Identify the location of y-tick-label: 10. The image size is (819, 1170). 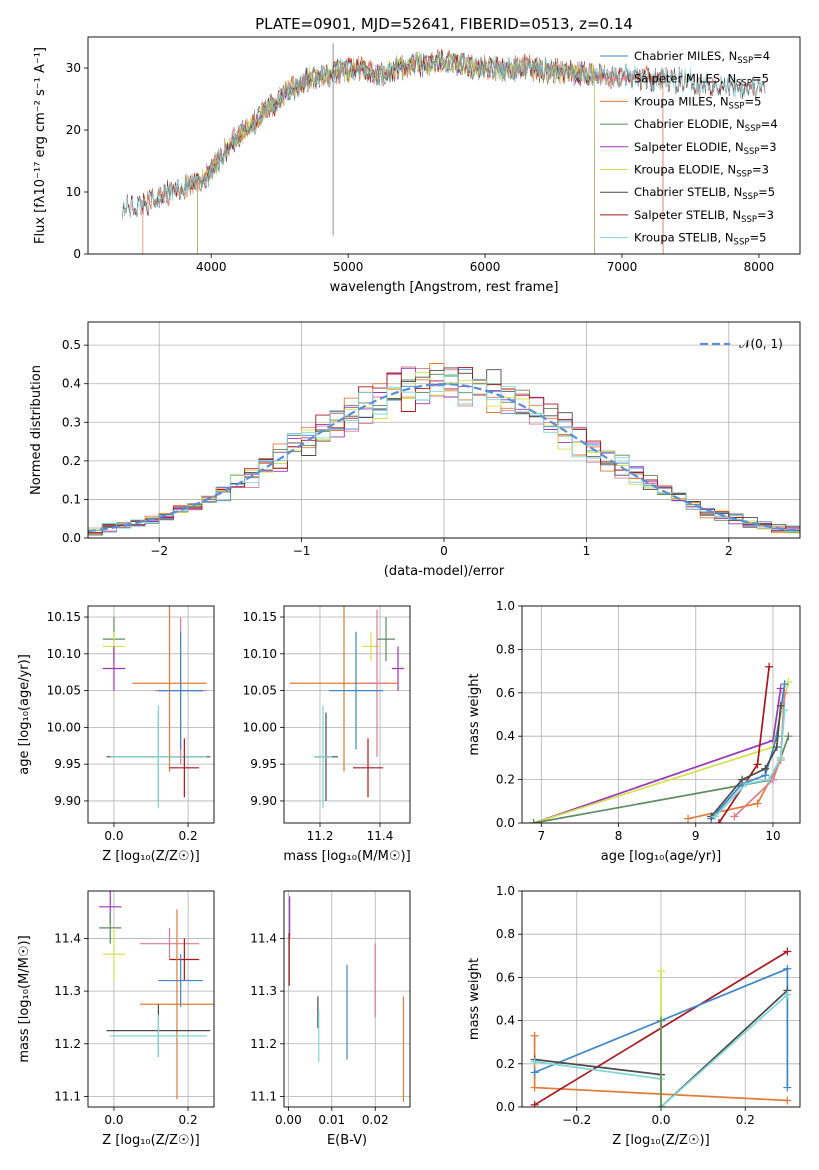
(73, 192).